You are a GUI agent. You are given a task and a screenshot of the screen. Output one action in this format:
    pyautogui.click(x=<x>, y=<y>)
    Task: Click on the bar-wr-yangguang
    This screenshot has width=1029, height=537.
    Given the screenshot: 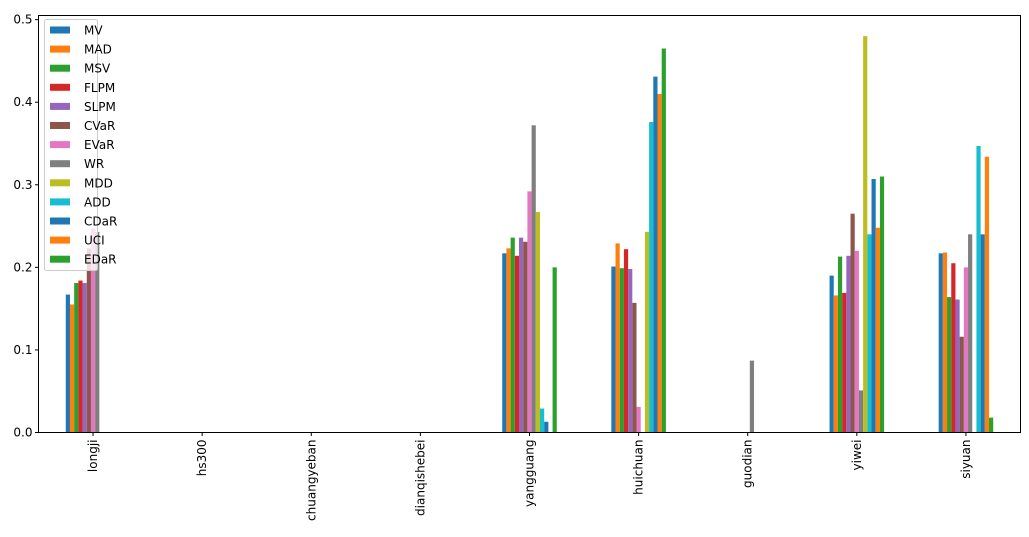 What is the action you would take?
    pyautogui.click(x=533, y=279)
    